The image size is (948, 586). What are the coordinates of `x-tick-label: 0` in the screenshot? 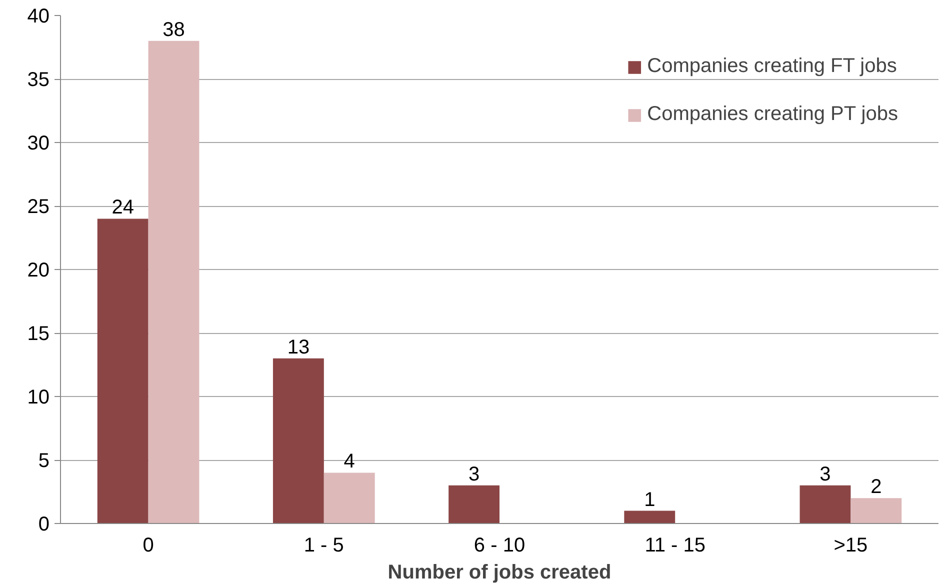 It's located at (148, 545).